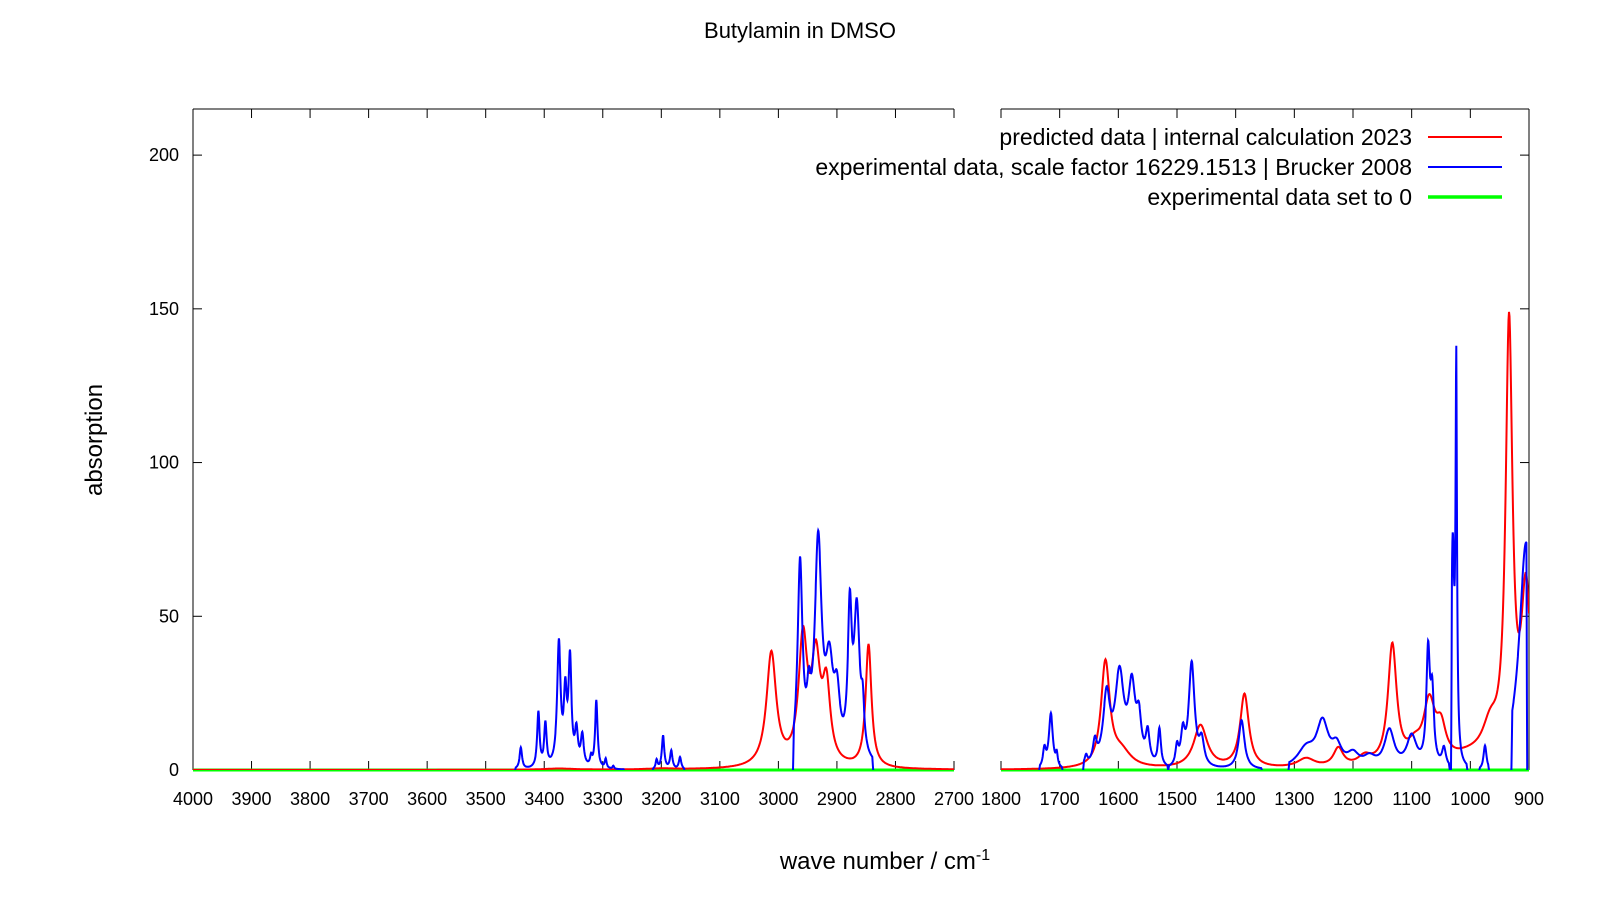 The width and height of the screenshot is (1600, 900). What do you see at coordinates (1060, 799) in the screenshot?
I see `x-tick-label: 1700` at bounding box center [1060, 799].